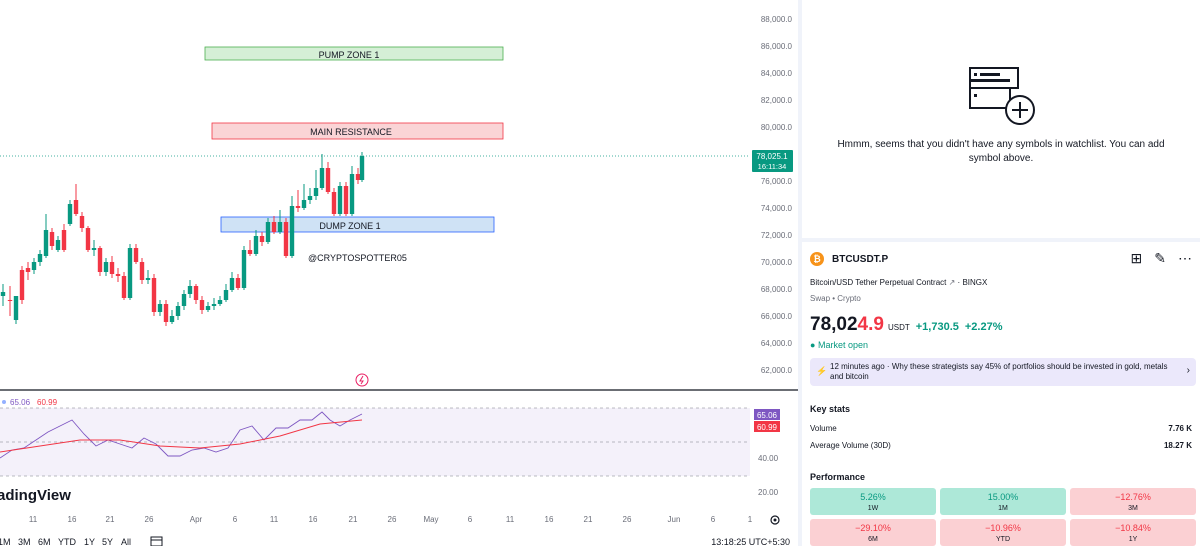  Describe the element at coordinates (873, 497) in the screenshot. I see `performance-value: 5.26%` at that location.